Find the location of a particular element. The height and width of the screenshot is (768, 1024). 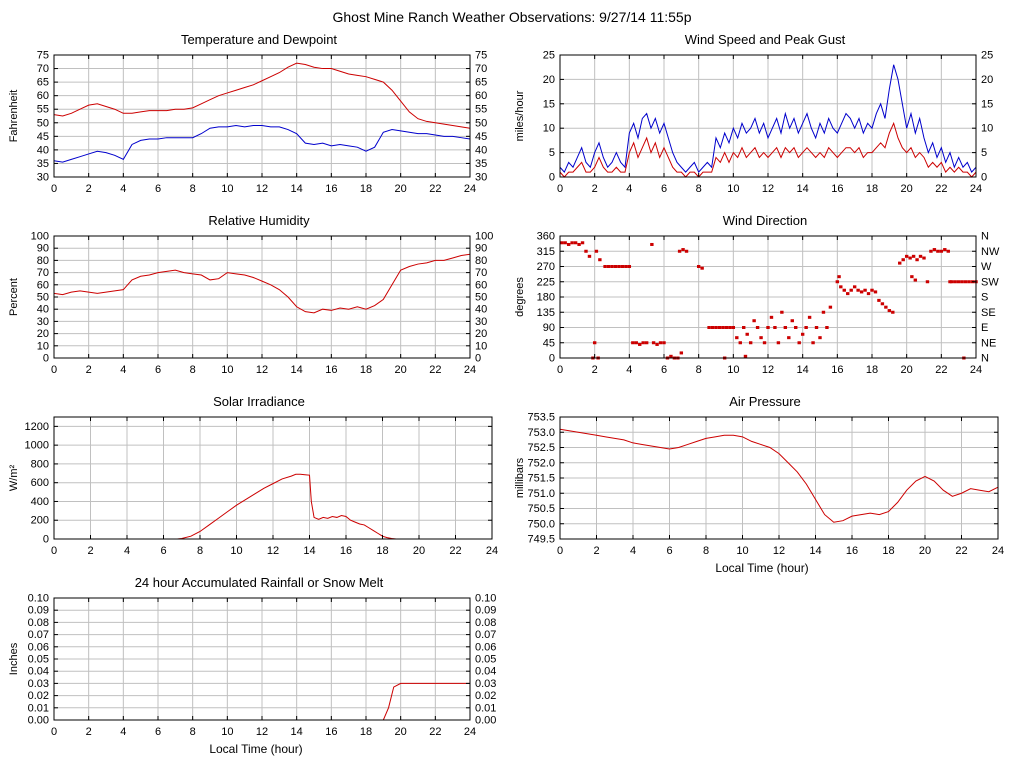

svg-text: 180 is located at coordinates (546, 298).